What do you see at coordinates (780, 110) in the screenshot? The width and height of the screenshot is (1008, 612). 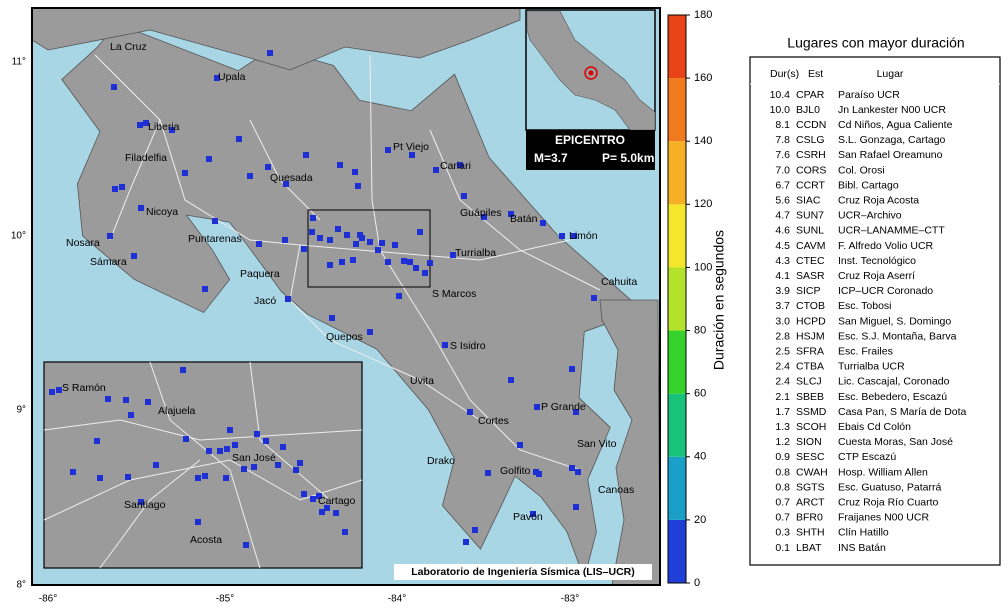 I see `table-cell-duration: 10.0` at bounding box center [780, 110].